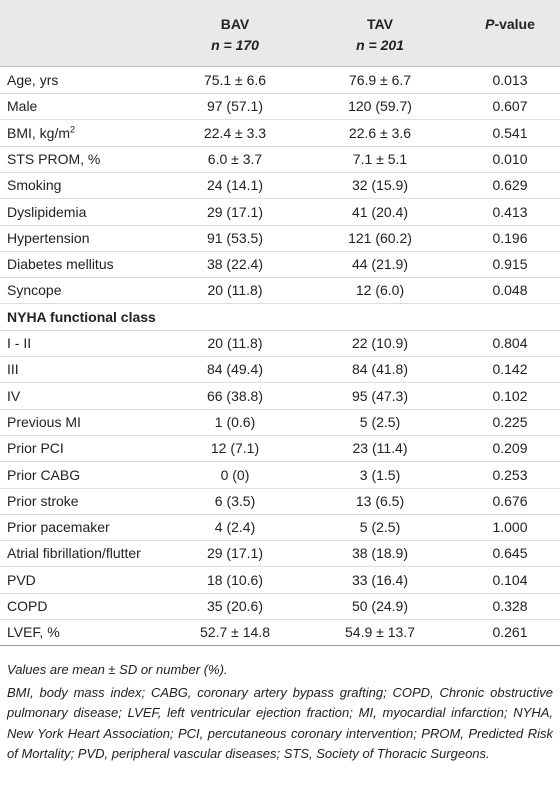  Describe the element at coordinates (27, 606) in the screenshot. I see `row-label: COPD` at that location.